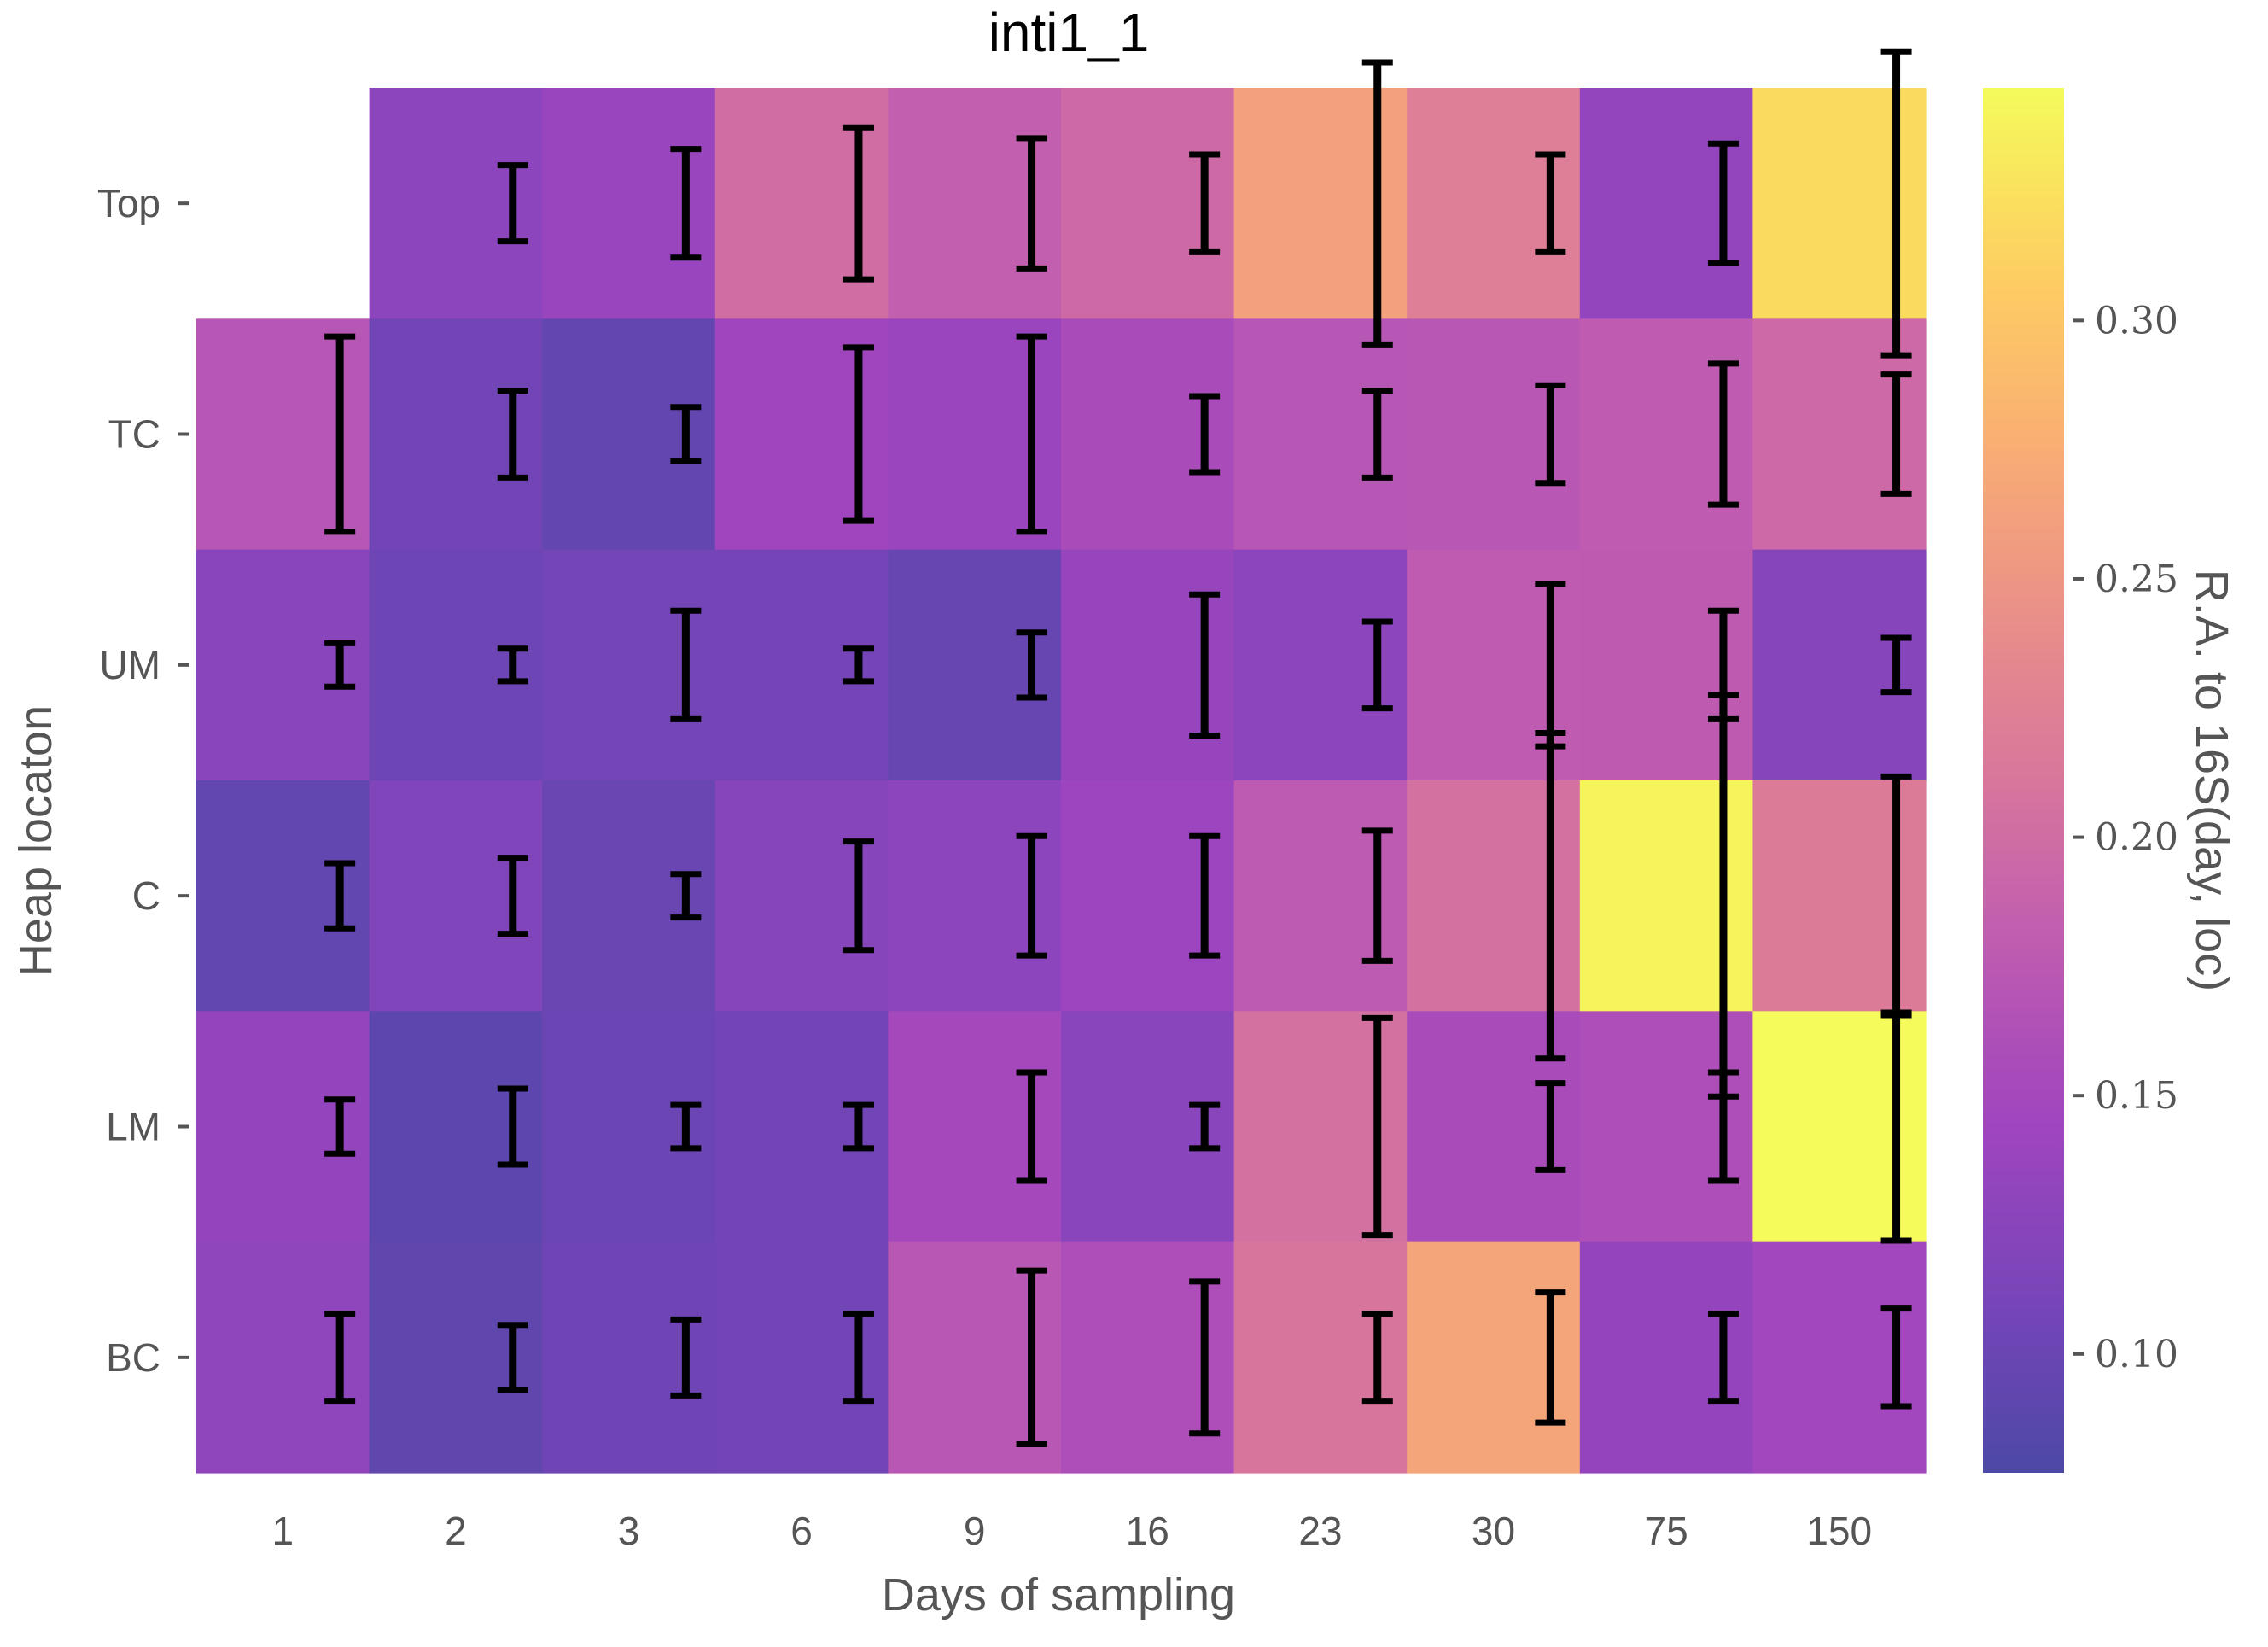 The height and width of the screenshot is (1647, 2268). Describe the element at coordinates (1069, 32) in the screenshot. I see `chart-title: inti1_1` at that location.